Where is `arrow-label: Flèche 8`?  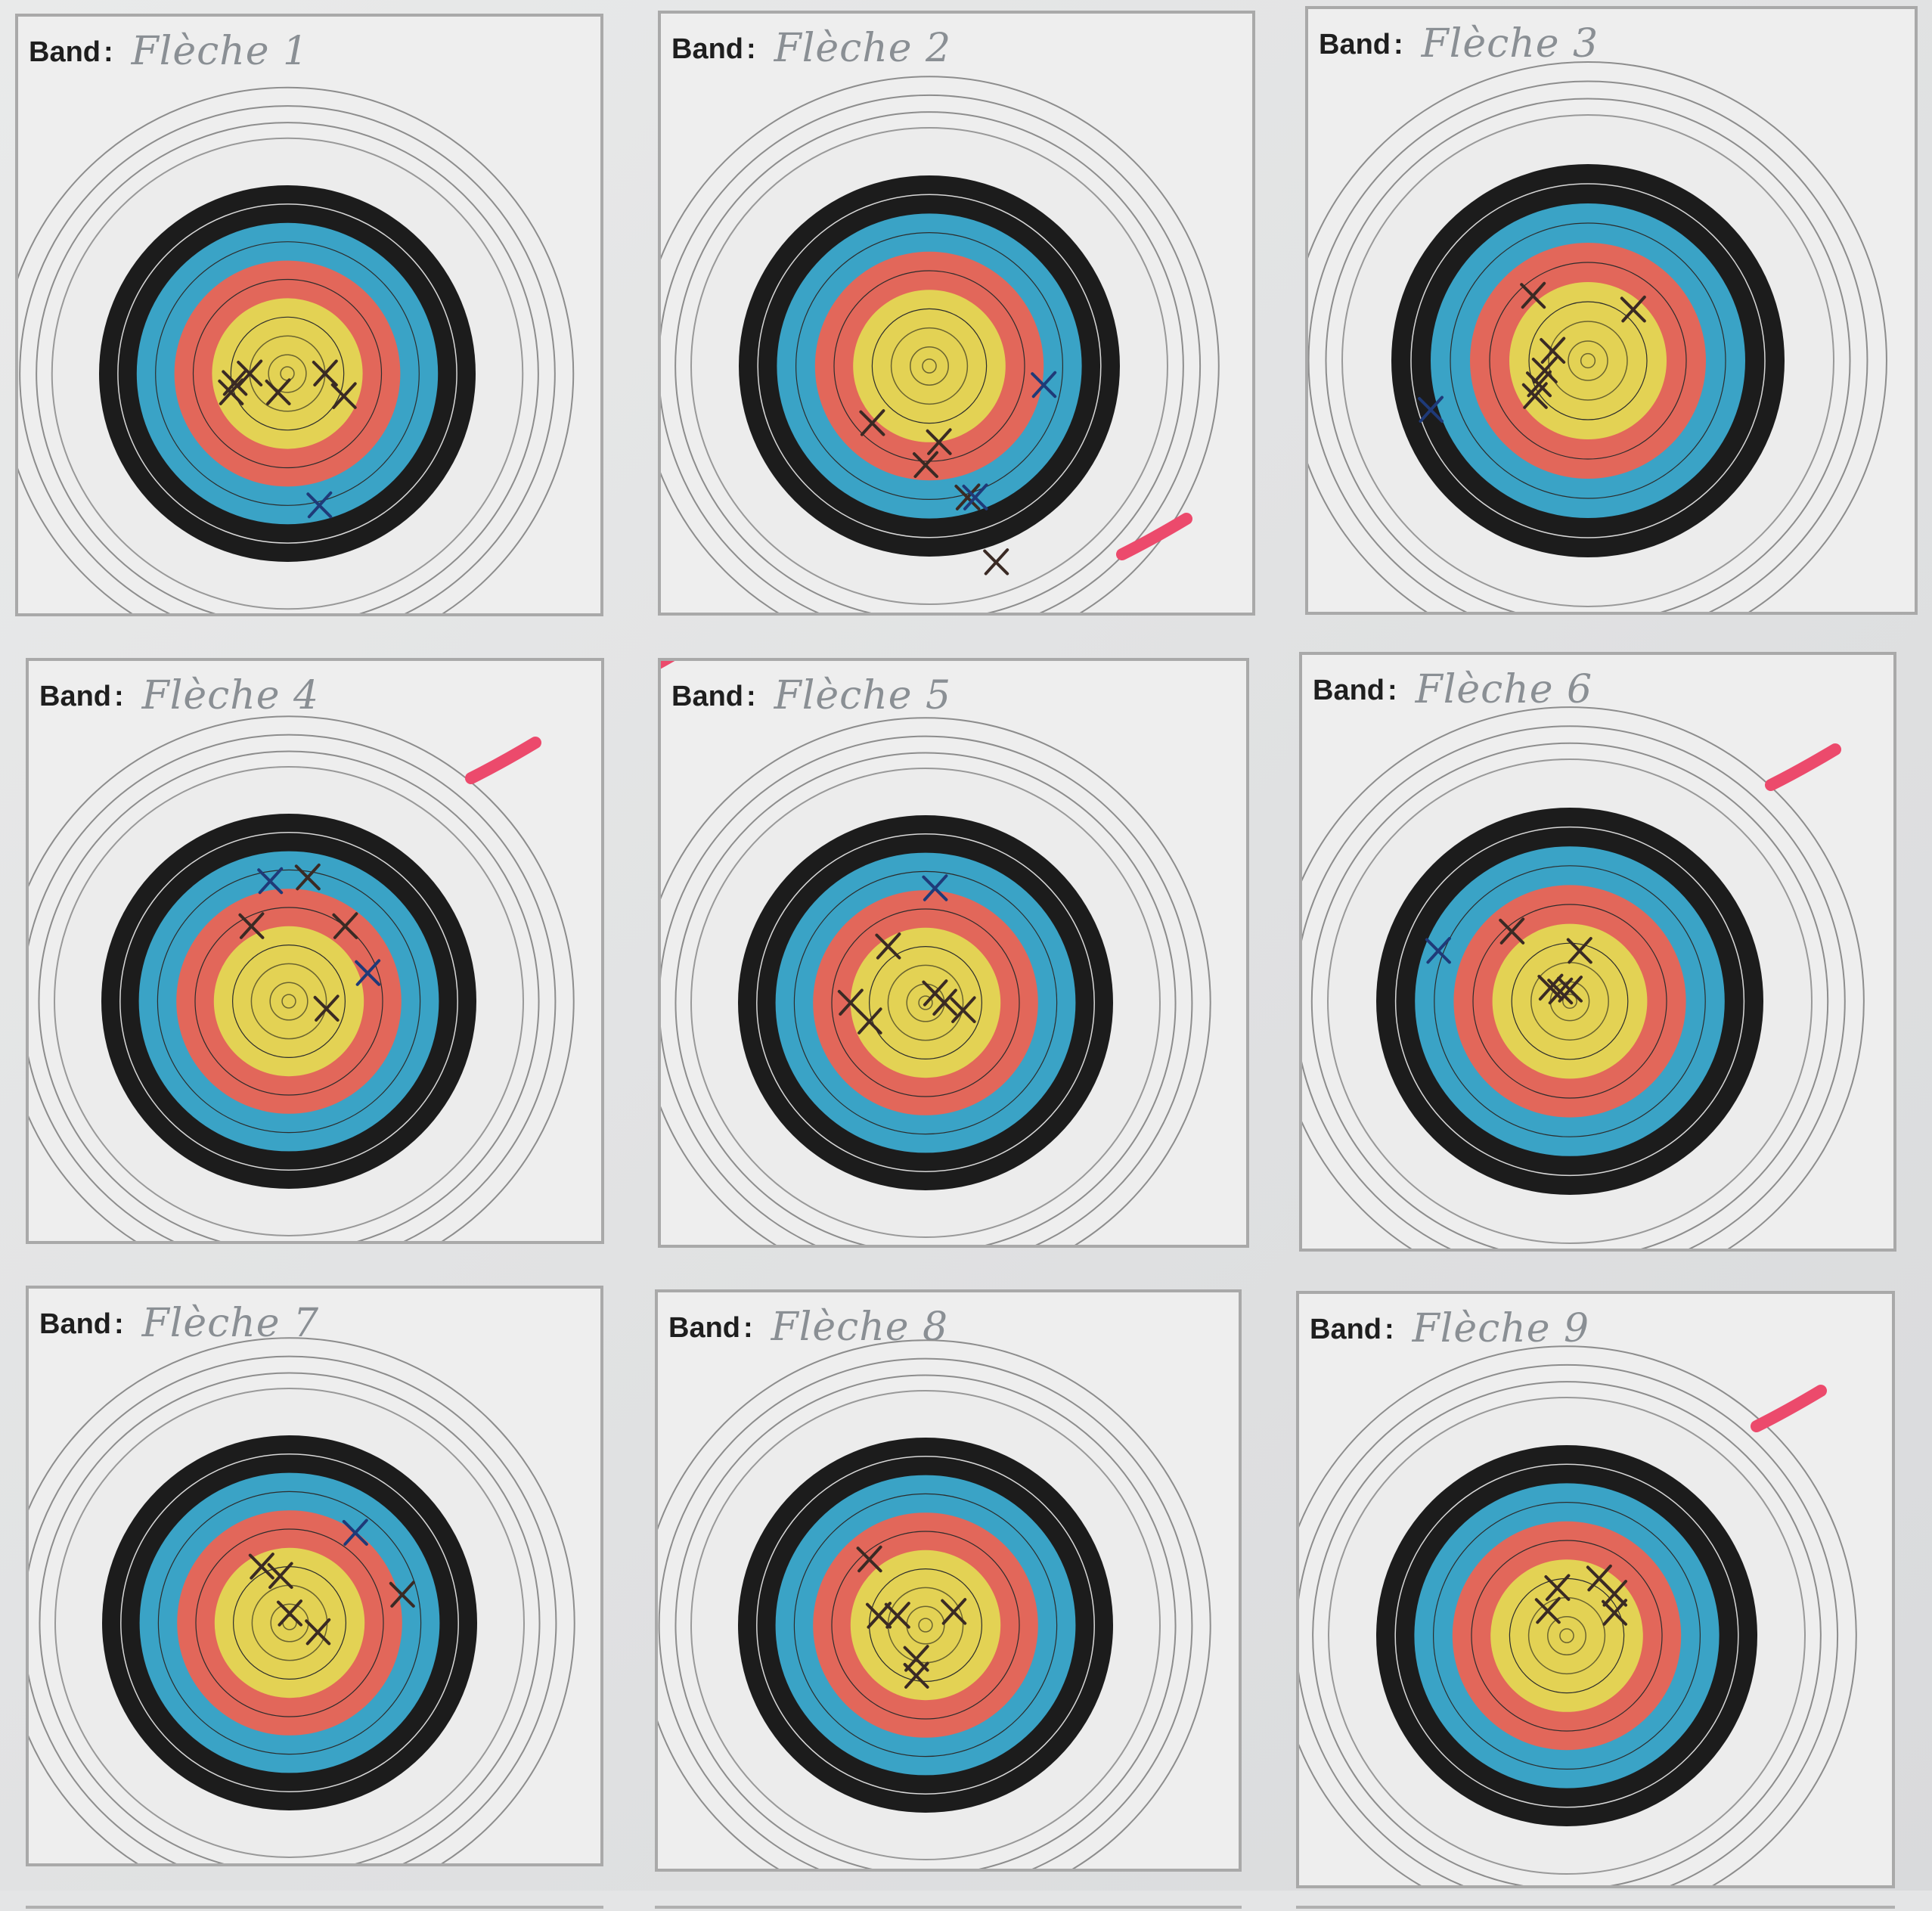
arrow-label: Flèche 8 is located at coordinates (860, 1327).